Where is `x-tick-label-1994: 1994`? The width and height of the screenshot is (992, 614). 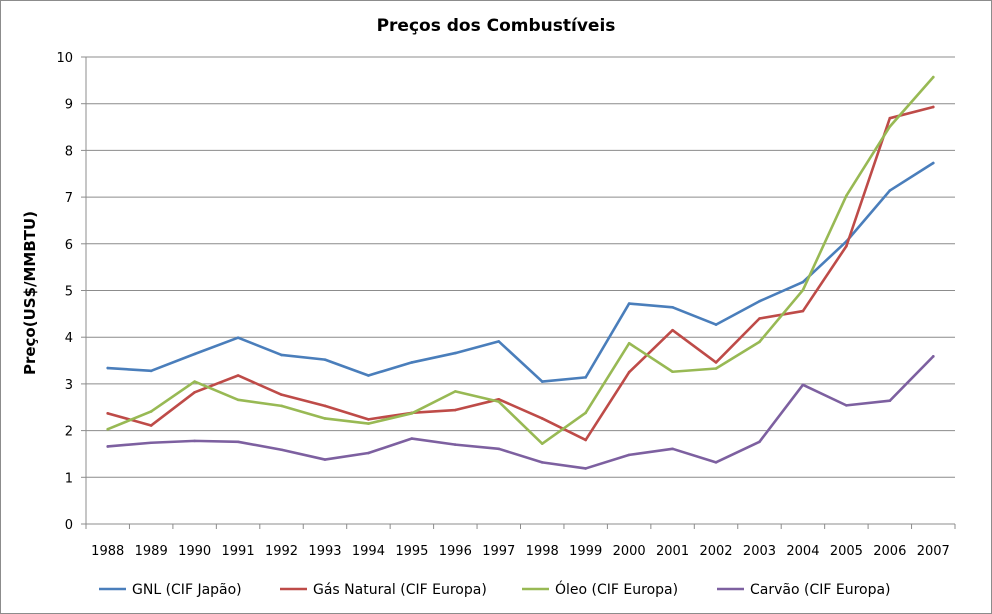
x-tick-label-1994: 1994 is located at coordinates (368, 551).